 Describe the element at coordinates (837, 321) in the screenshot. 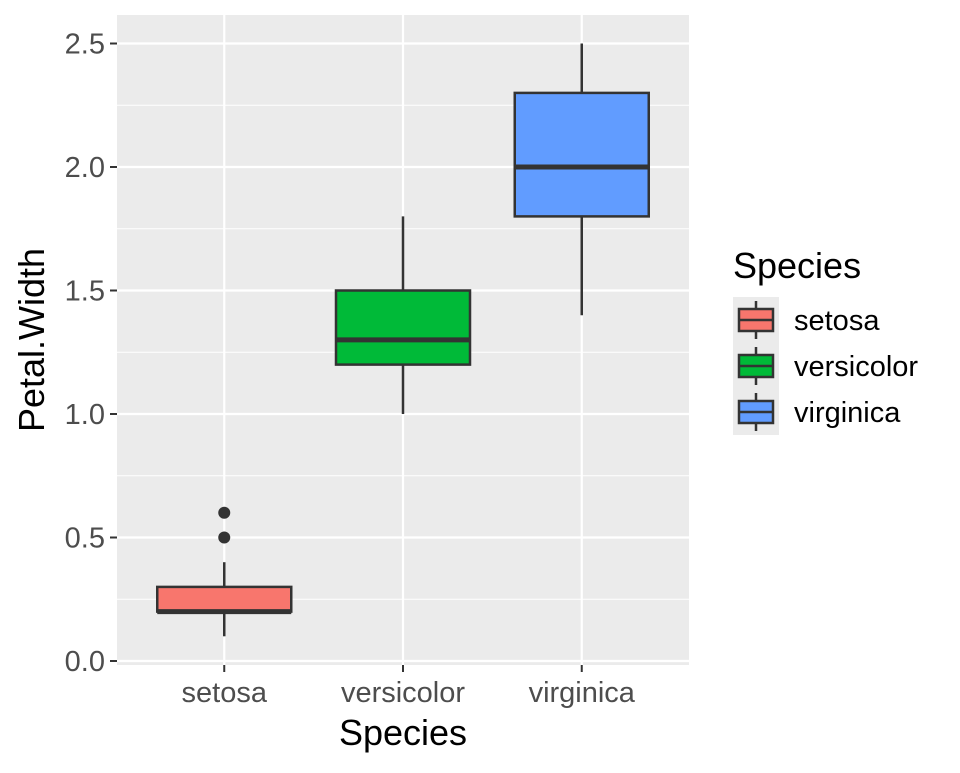

I see `legend-label: setosa` at that location.